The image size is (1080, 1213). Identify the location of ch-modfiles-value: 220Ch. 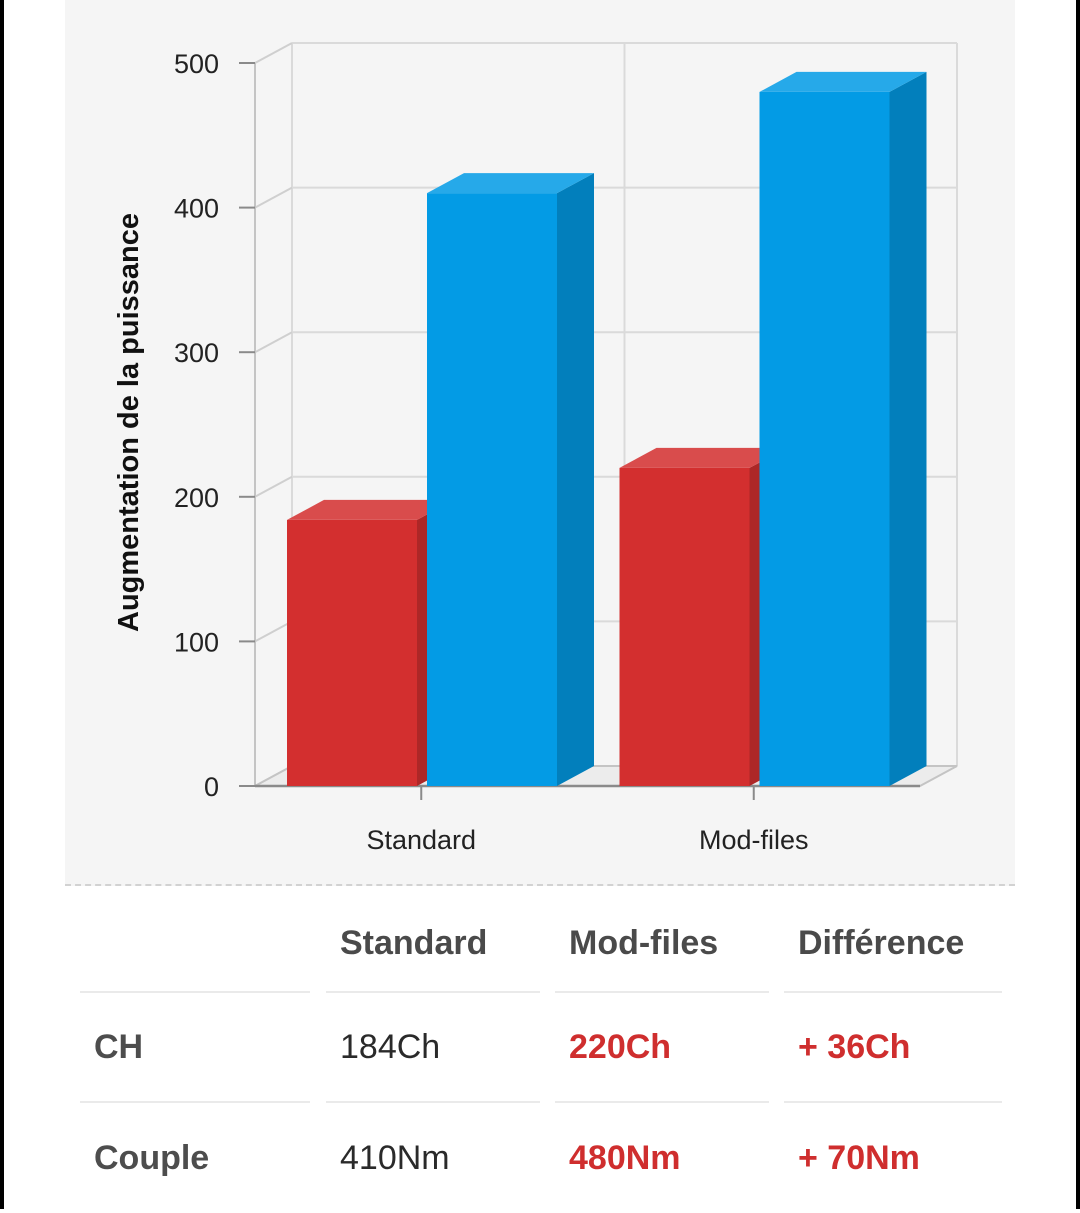
(662, 1048).